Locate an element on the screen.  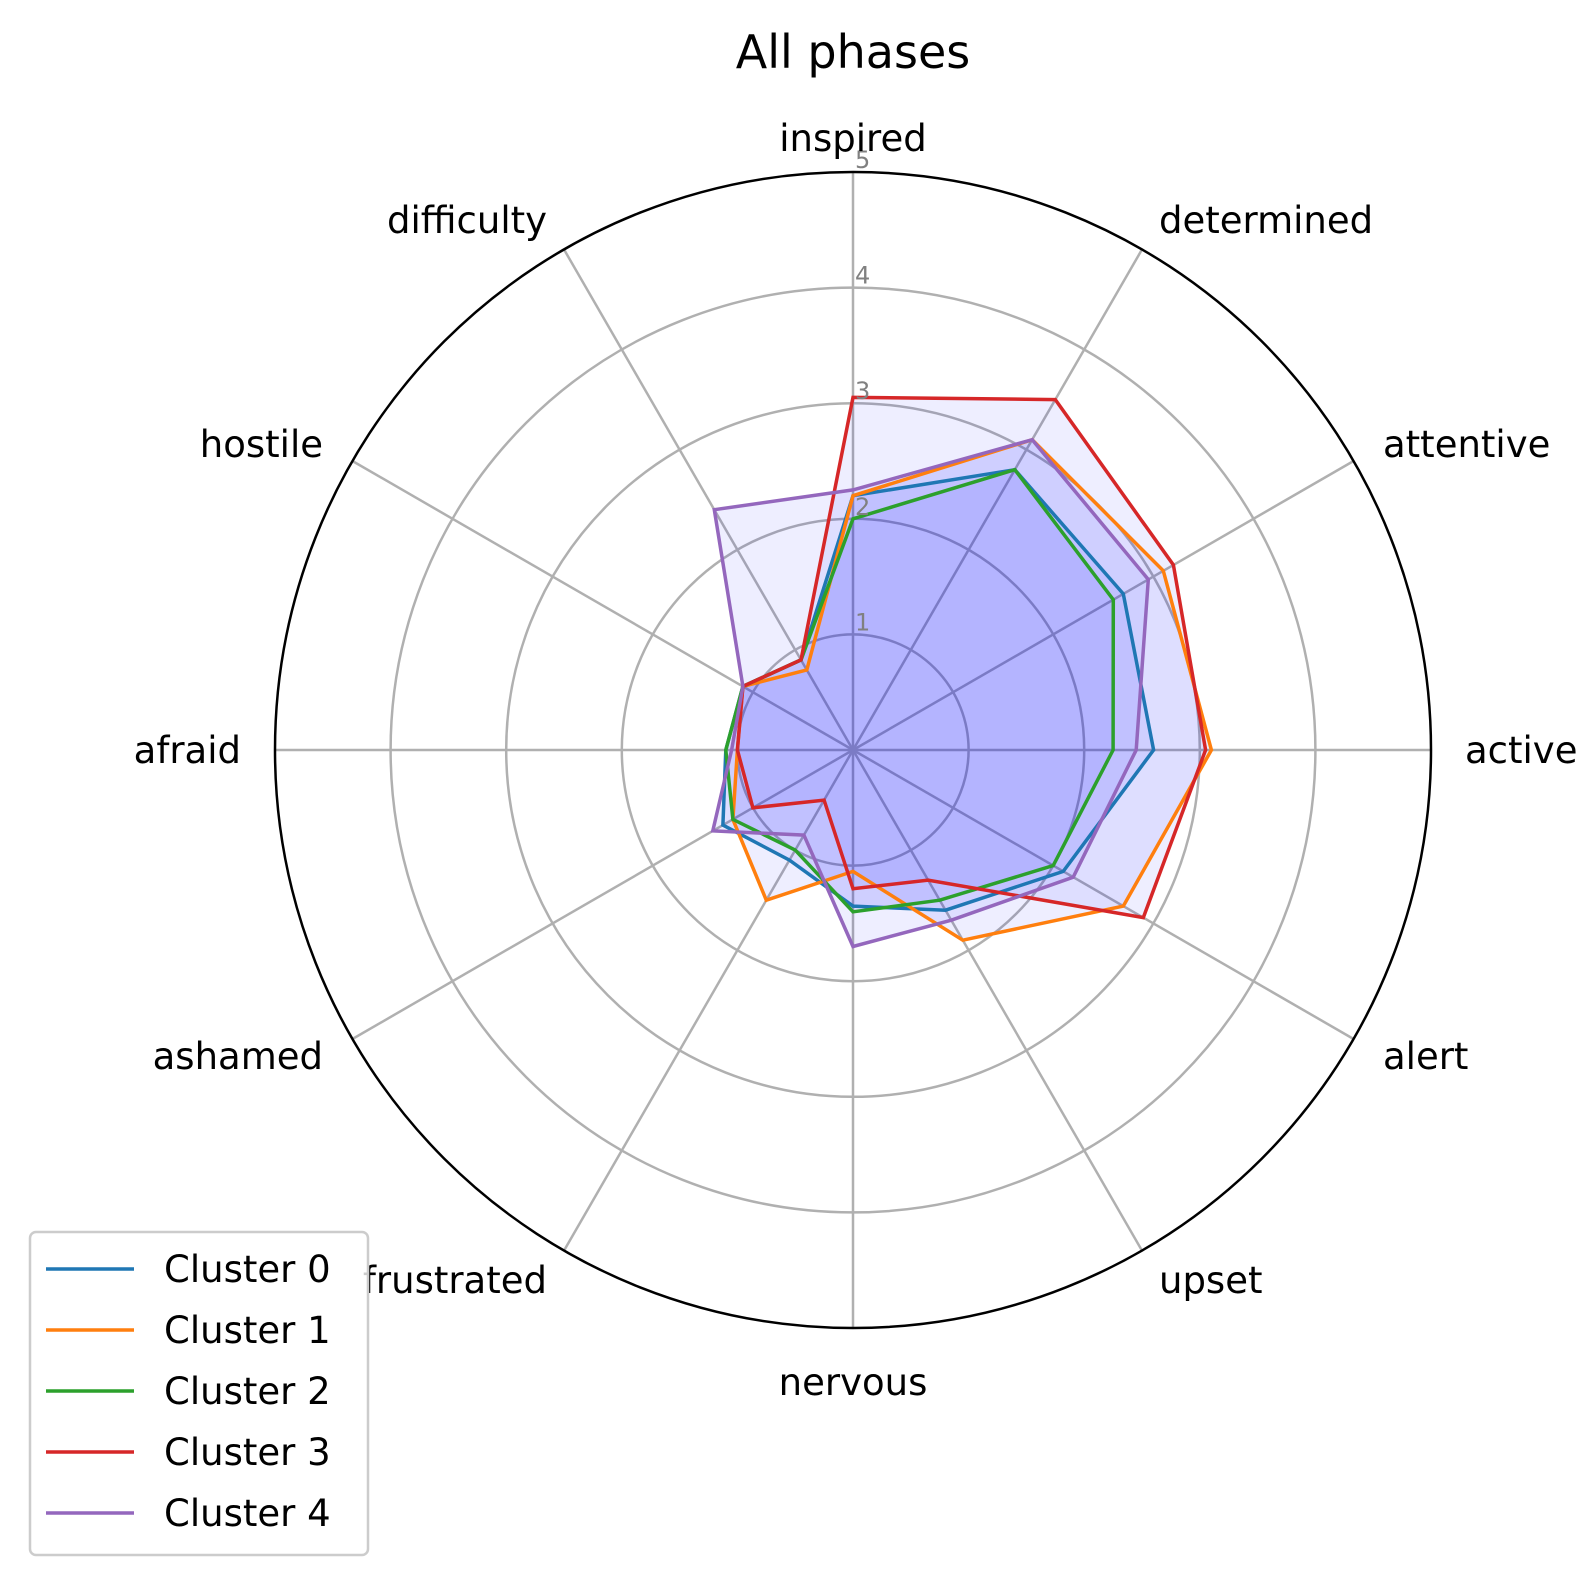
legend-label-0: Cluster 0 is located at coordinates (247, 1269).